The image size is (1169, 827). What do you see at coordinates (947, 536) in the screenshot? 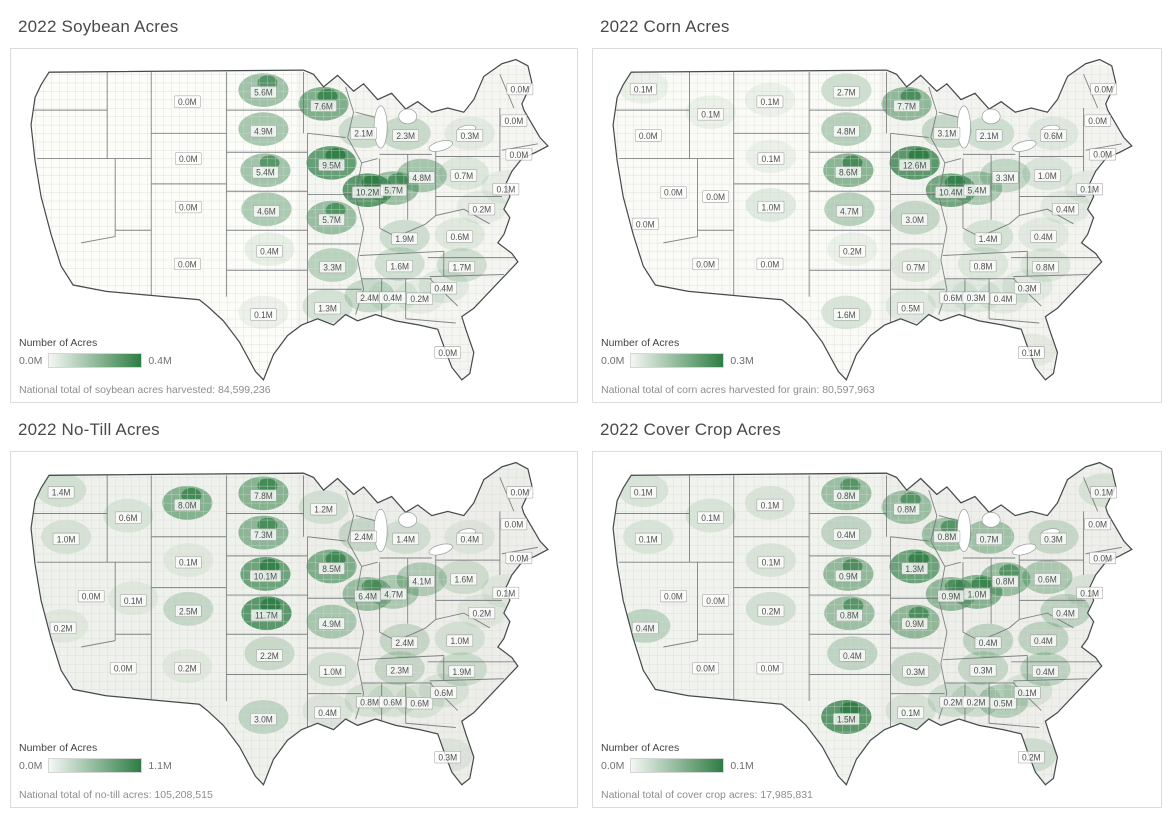
I see `state-value-label-WI: 0.8M` at bounding box center [947, 536].